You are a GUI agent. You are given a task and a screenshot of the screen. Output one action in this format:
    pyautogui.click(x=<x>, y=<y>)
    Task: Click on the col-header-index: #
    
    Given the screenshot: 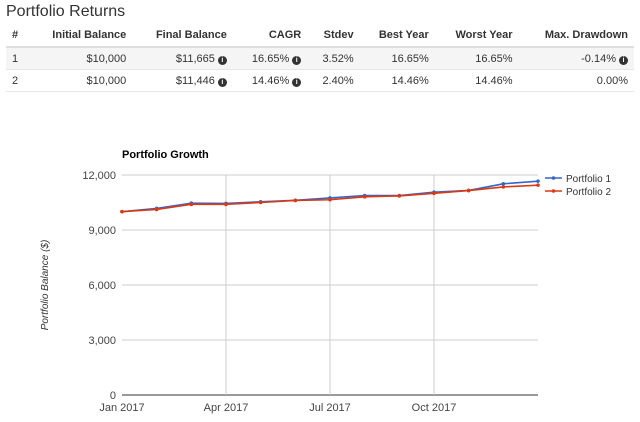 What is the action you would take?
    pyautogui.click(x=17, y=36)
    